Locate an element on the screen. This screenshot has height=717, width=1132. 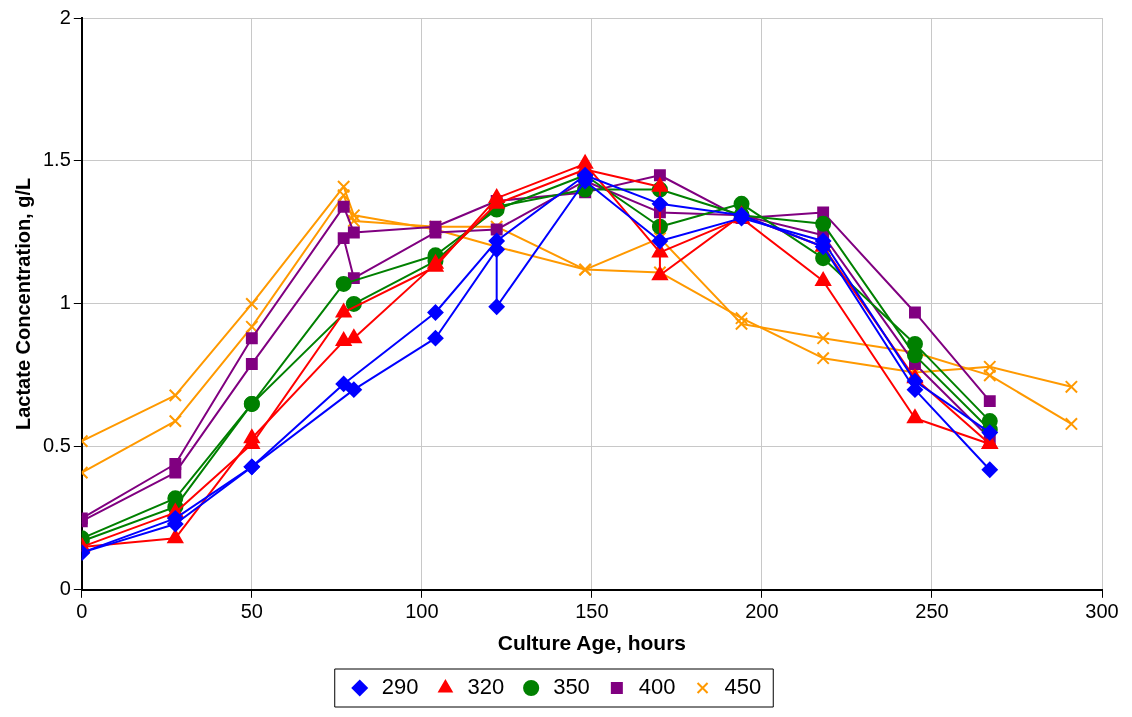
y-tick-label: 0 is located at coordinates (65, 588).